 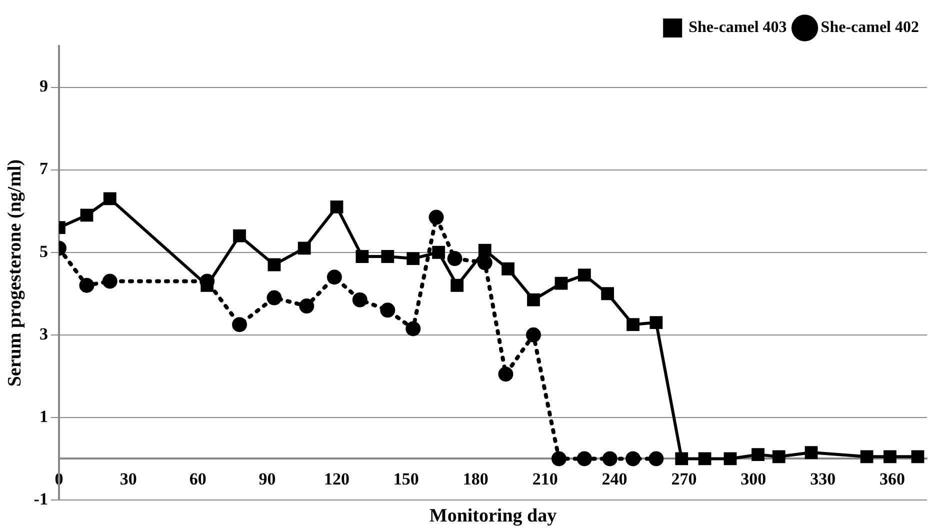 I want to click on x-tick-label: 30, so click(x=128, y=478).